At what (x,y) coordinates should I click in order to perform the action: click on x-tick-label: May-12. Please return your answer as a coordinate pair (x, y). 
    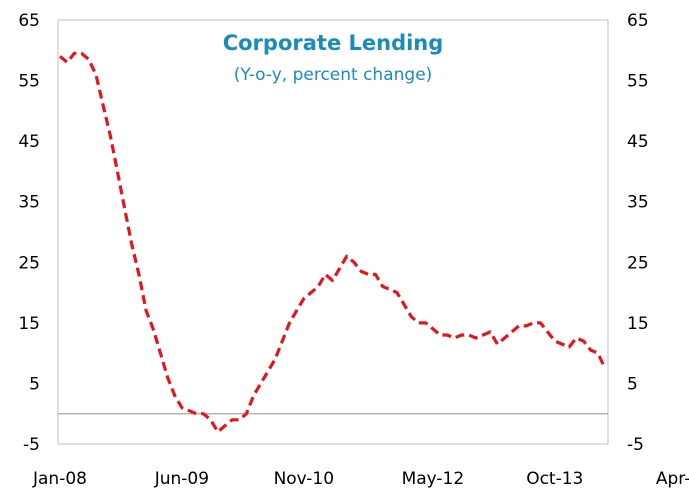
    Looking at the image, I should click on (433, 479).